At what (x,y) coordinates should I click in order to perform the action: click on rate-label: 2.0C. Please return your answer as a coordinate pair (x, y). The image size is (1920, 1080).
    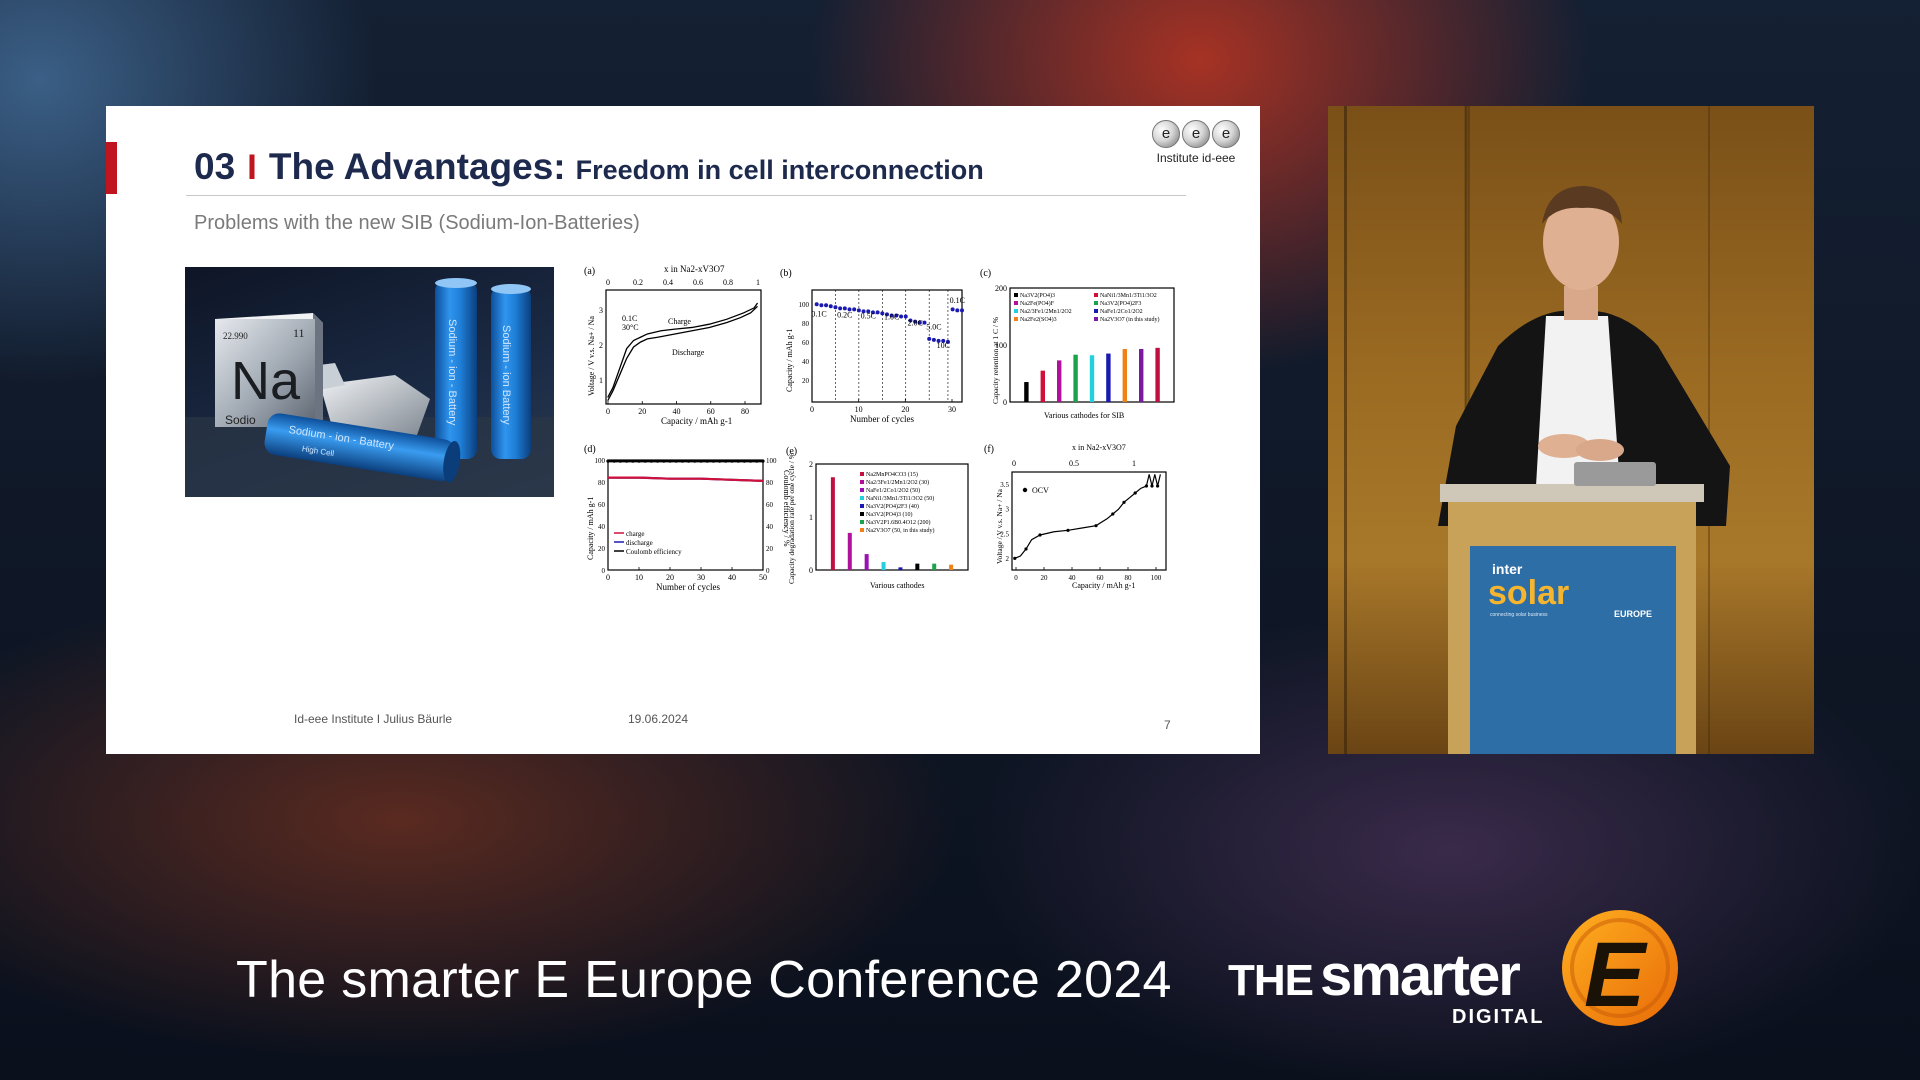
    Looking at the image, I should click on (914, 323).